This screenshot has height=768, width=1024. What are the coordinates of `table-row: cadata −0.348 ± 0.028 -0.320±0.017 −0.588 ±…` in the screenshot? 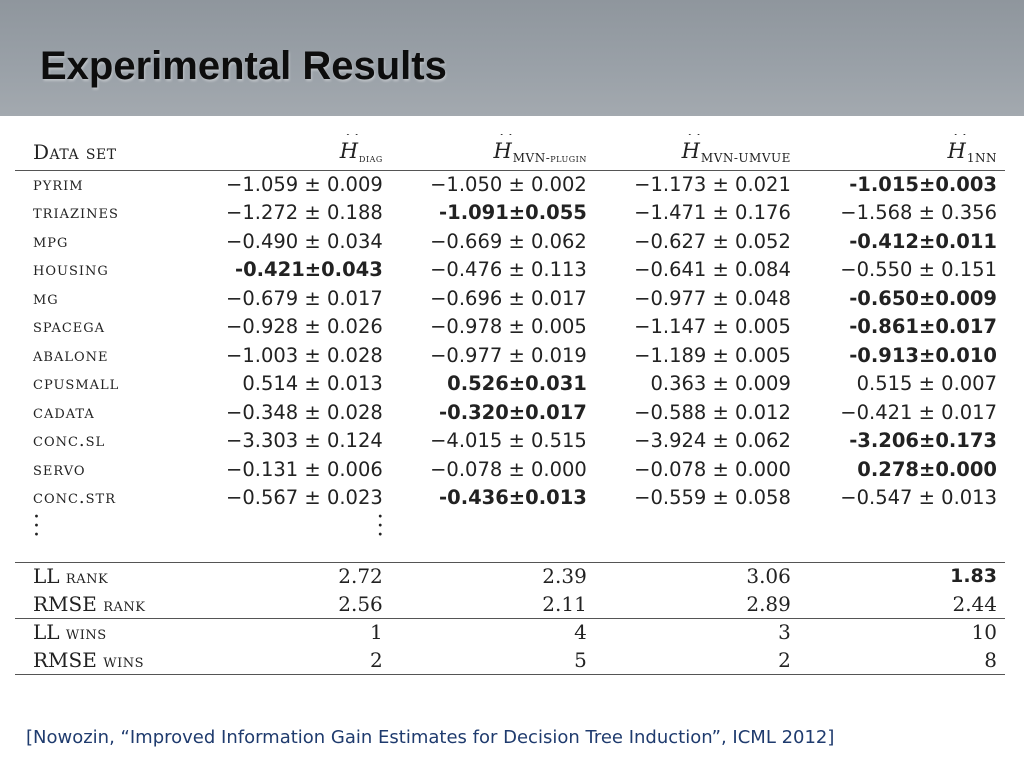 It's located at (510, 412).